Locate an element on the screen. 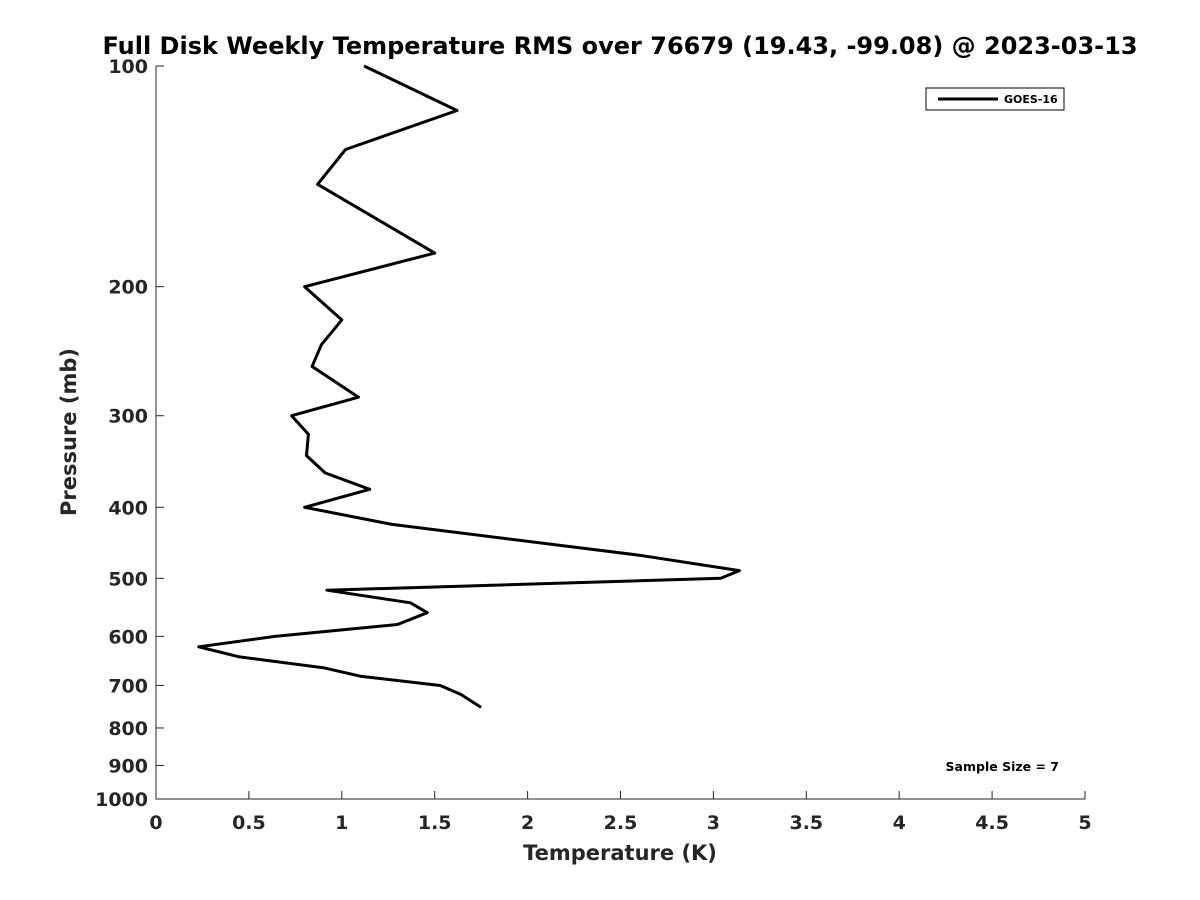 This screenshot has width=1200, height=900. x-tick-label: 0 is located at coordinates (155, 823).